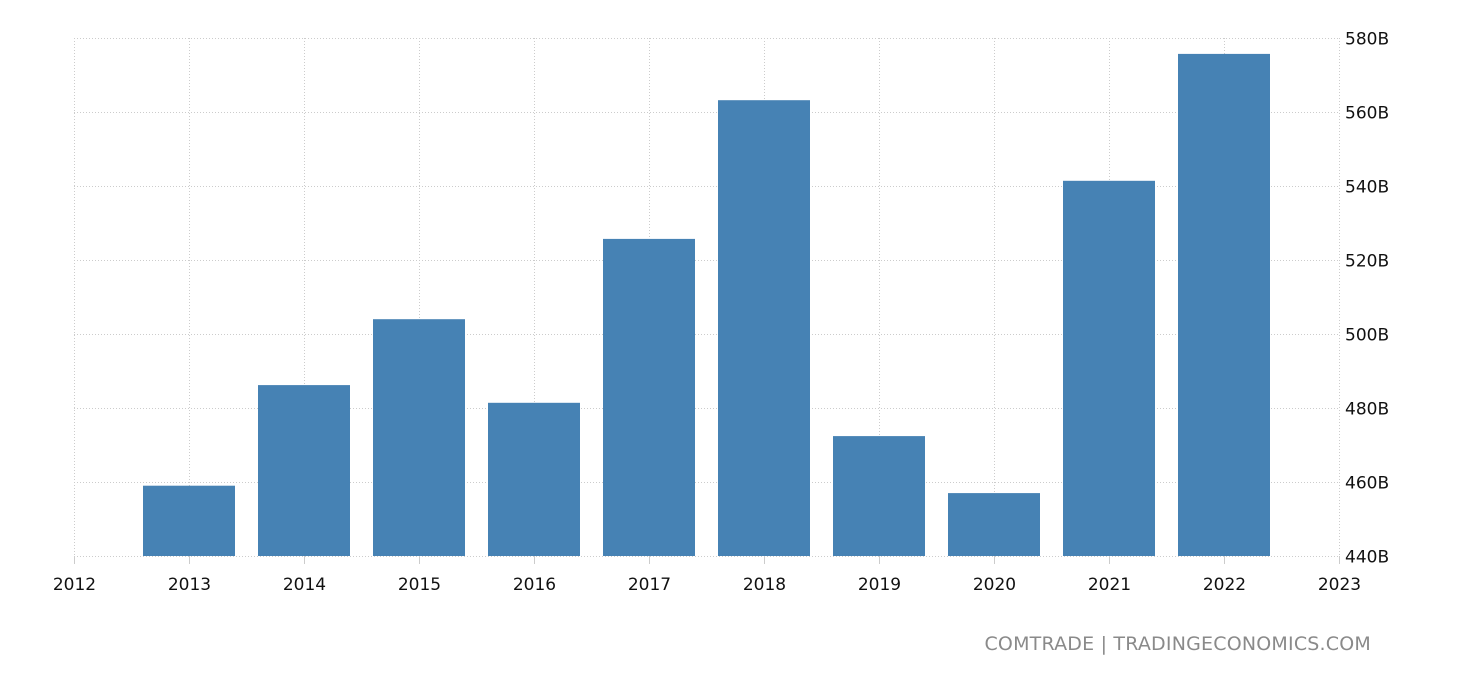  Describe the element at coordinates (764, 328) in the screenshot. I see `bar-2018` at that location.